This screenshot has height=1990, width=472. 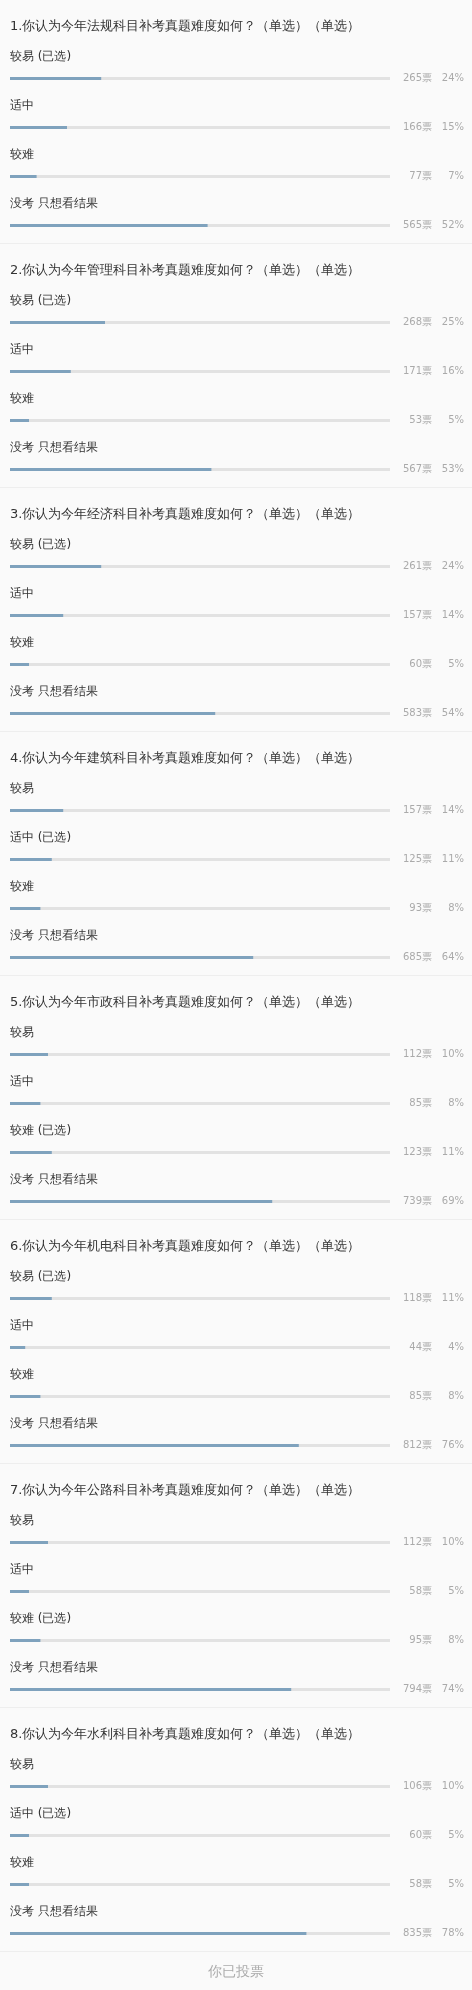 I want to click on data-label: 78%, so click(x=452, y=1932).